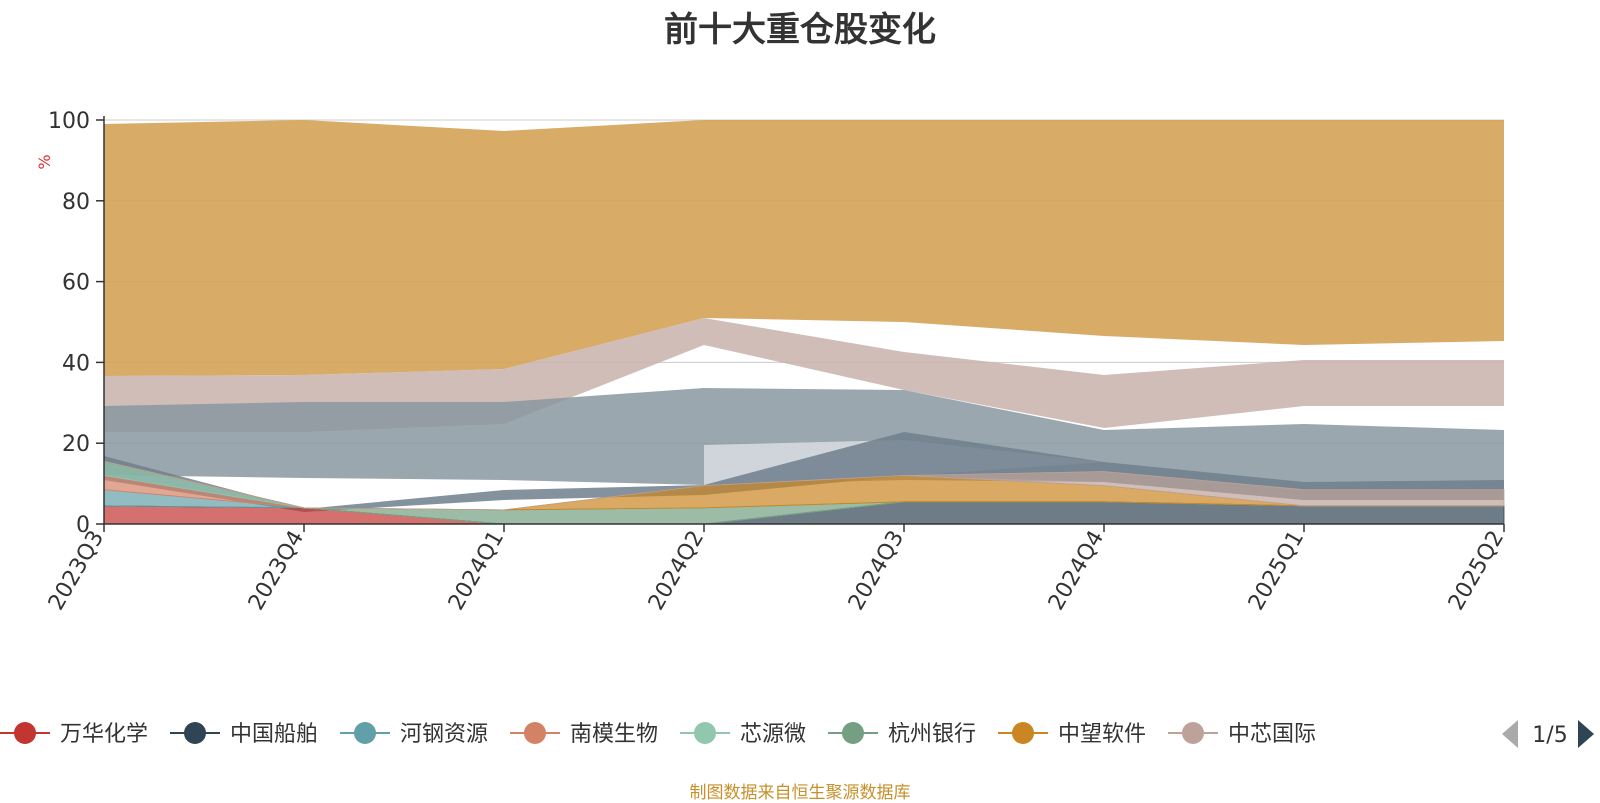  What do you see at coordinates (104, 734) in the screenshot?
I see `legend-item-label: 万华化学` at bounding box center [104, 734].